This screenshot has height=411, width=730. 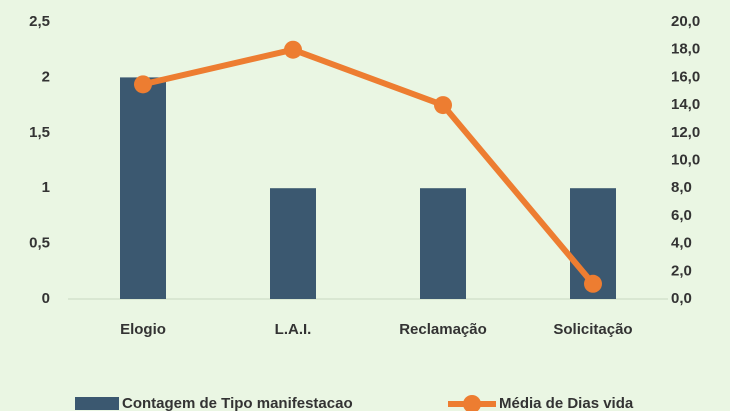 What do you see at coordinates (685, 21) in the screenshot?
I see `y2-tick-label: 20,0` at bounding box center [685, 21].